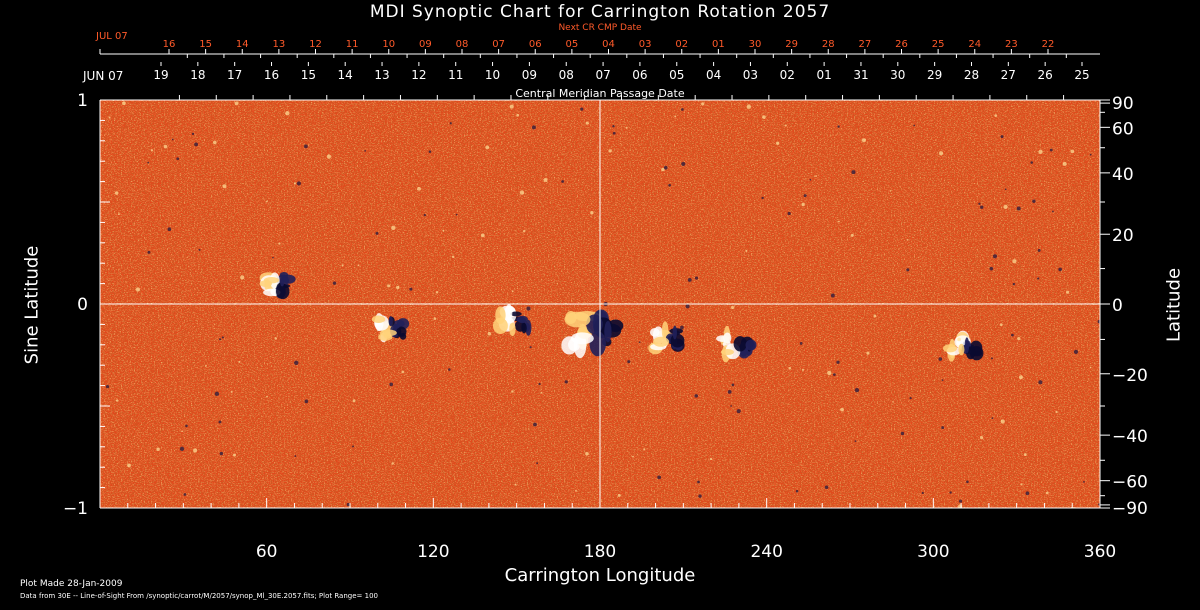 Image resolution: width=1200 pixels, height=610 pixels. I want to click on bottom-axis-tick-label: 360, so click(1100, 552).